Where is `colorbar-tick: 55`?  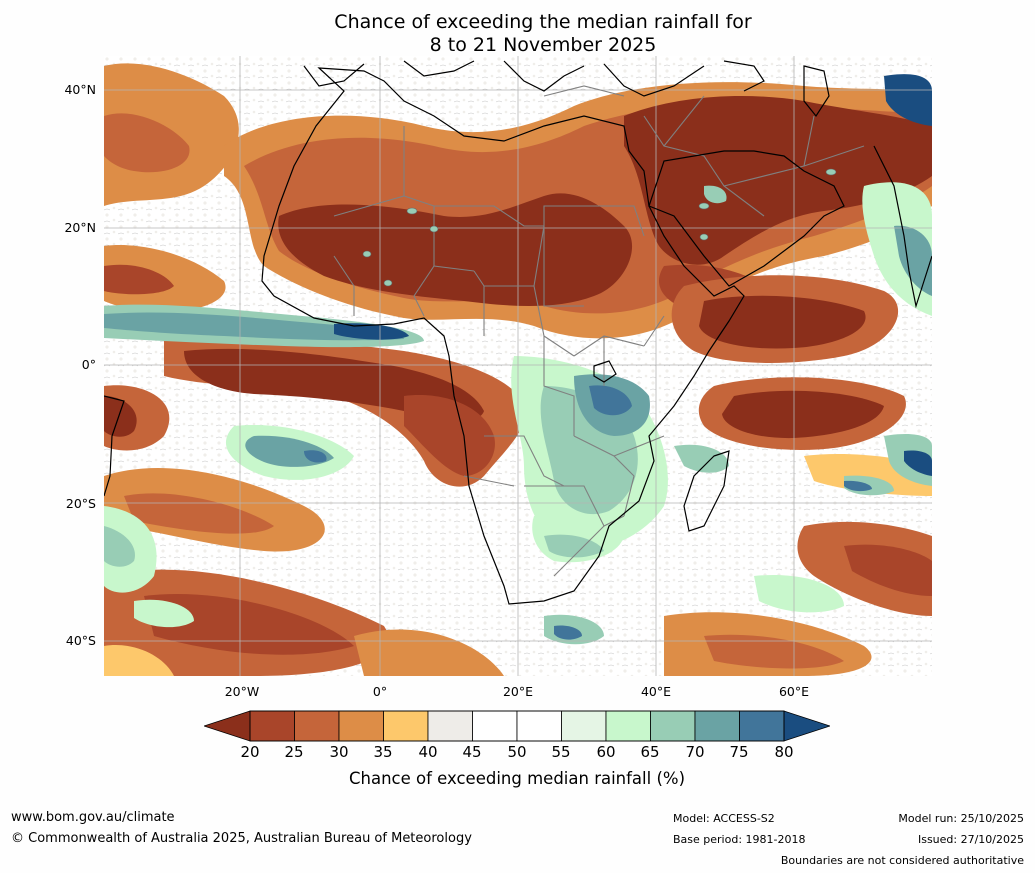 colorbar-tick: 55 is located at coordinates (561, 752).